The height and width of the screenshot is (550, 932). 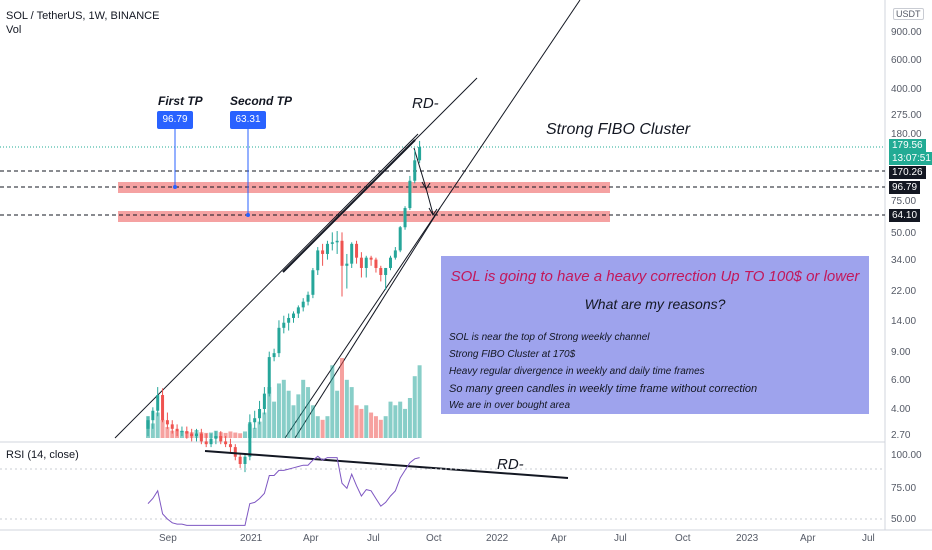 I want to click on rsi-tick: 75.00, so click(x=904, y=488).